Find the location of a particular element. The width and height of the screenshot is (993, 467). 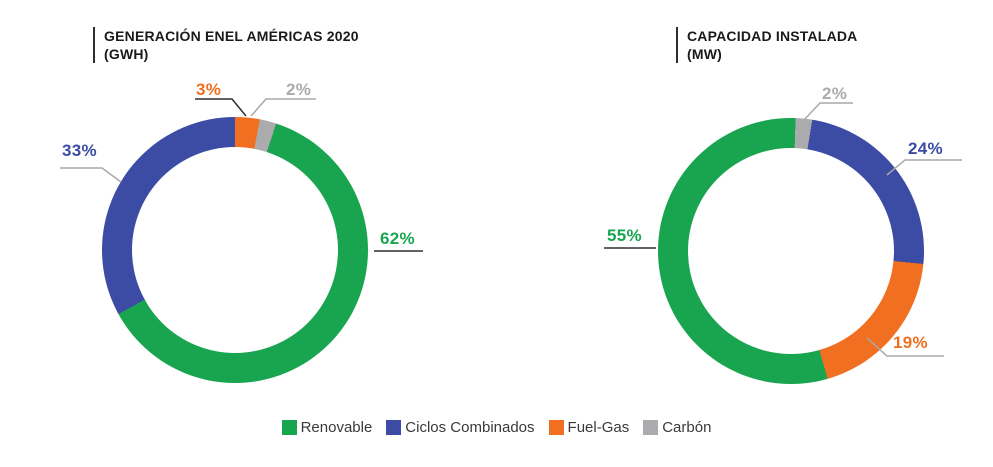

value-label-fuelgas-left: 3% is located at coordinates (209, 89).